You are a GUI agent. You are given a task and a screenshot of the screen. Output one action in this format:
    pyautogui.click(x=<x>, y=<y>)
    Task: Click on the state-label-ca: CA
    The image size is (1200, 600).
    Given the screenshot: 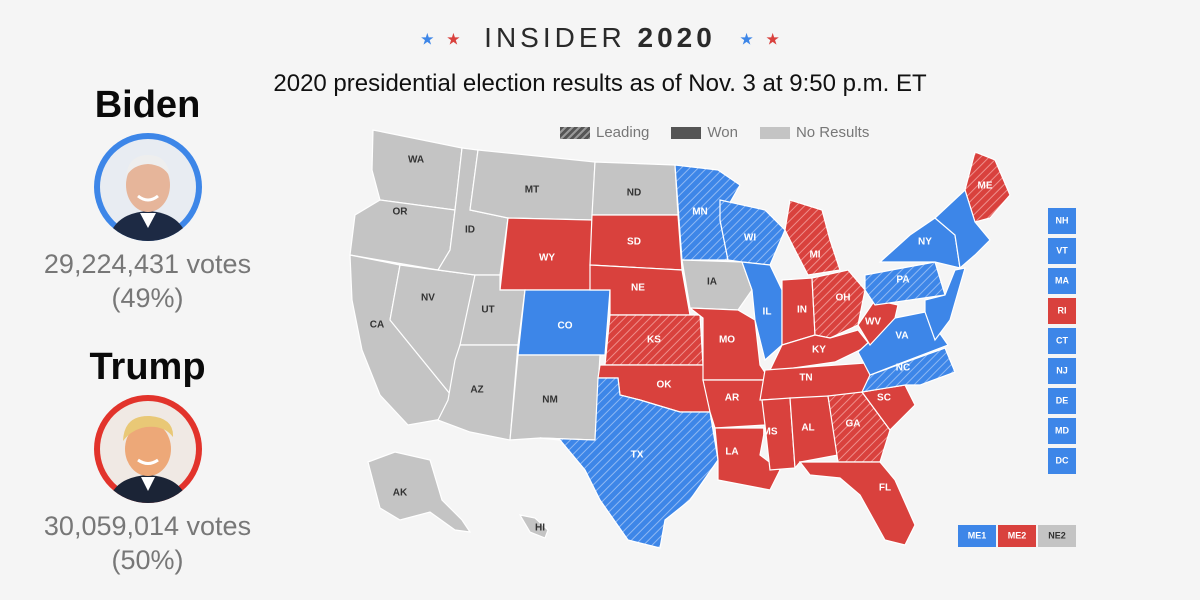 What is the action you would take?
    pyautogui.click(x=377, y=325)
    